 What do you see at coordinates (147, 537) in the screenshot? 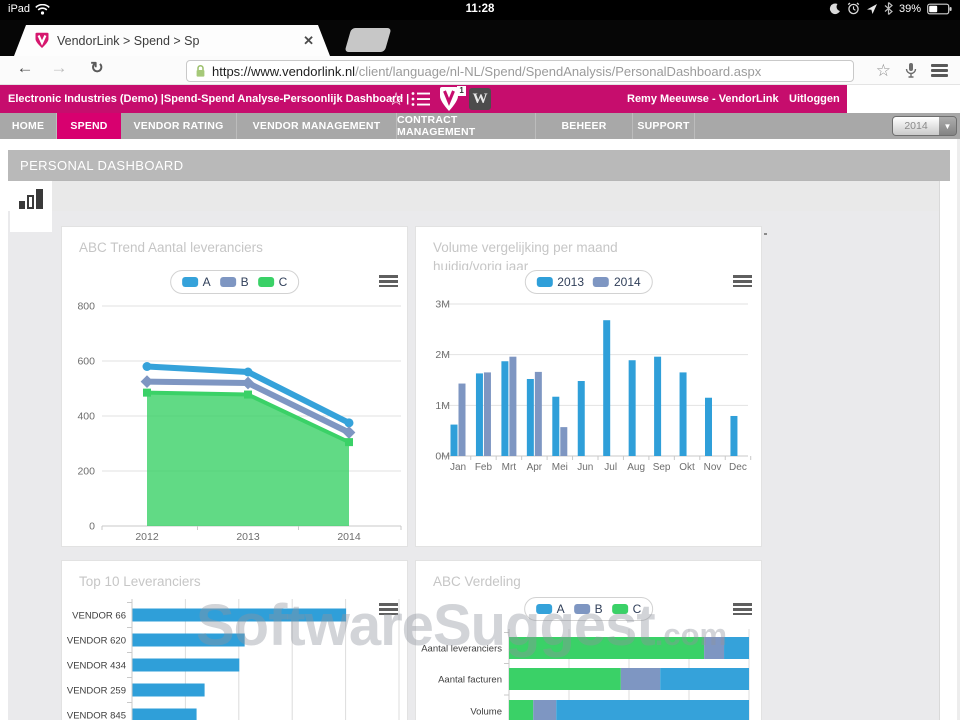
I see `svg-text: 2012` at bounding box center [147, 537].